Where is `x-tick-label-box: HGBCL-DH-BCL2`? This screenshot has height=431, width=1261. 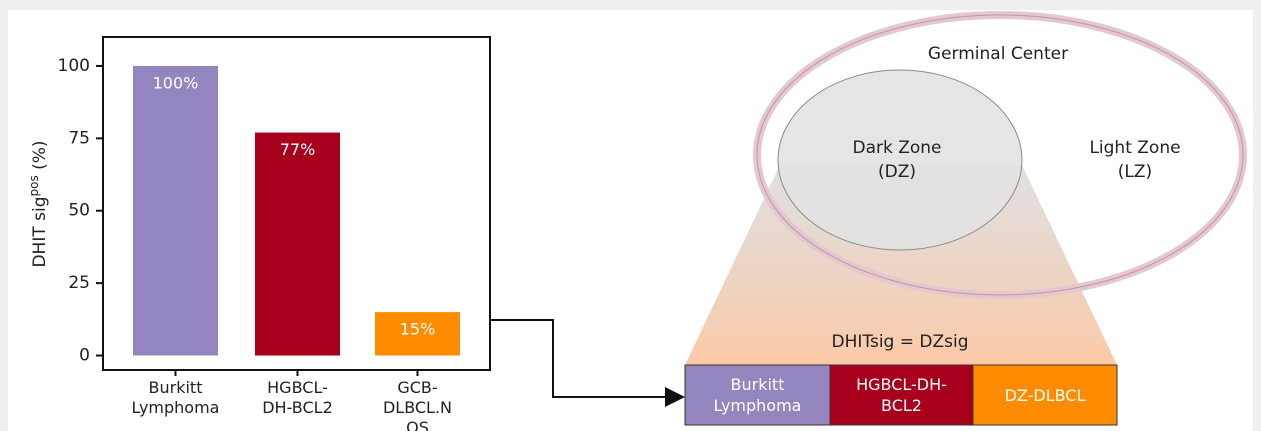 x-tick-label-box: HGBCL-DH-BCL2 is located at coordinates (297, 397).